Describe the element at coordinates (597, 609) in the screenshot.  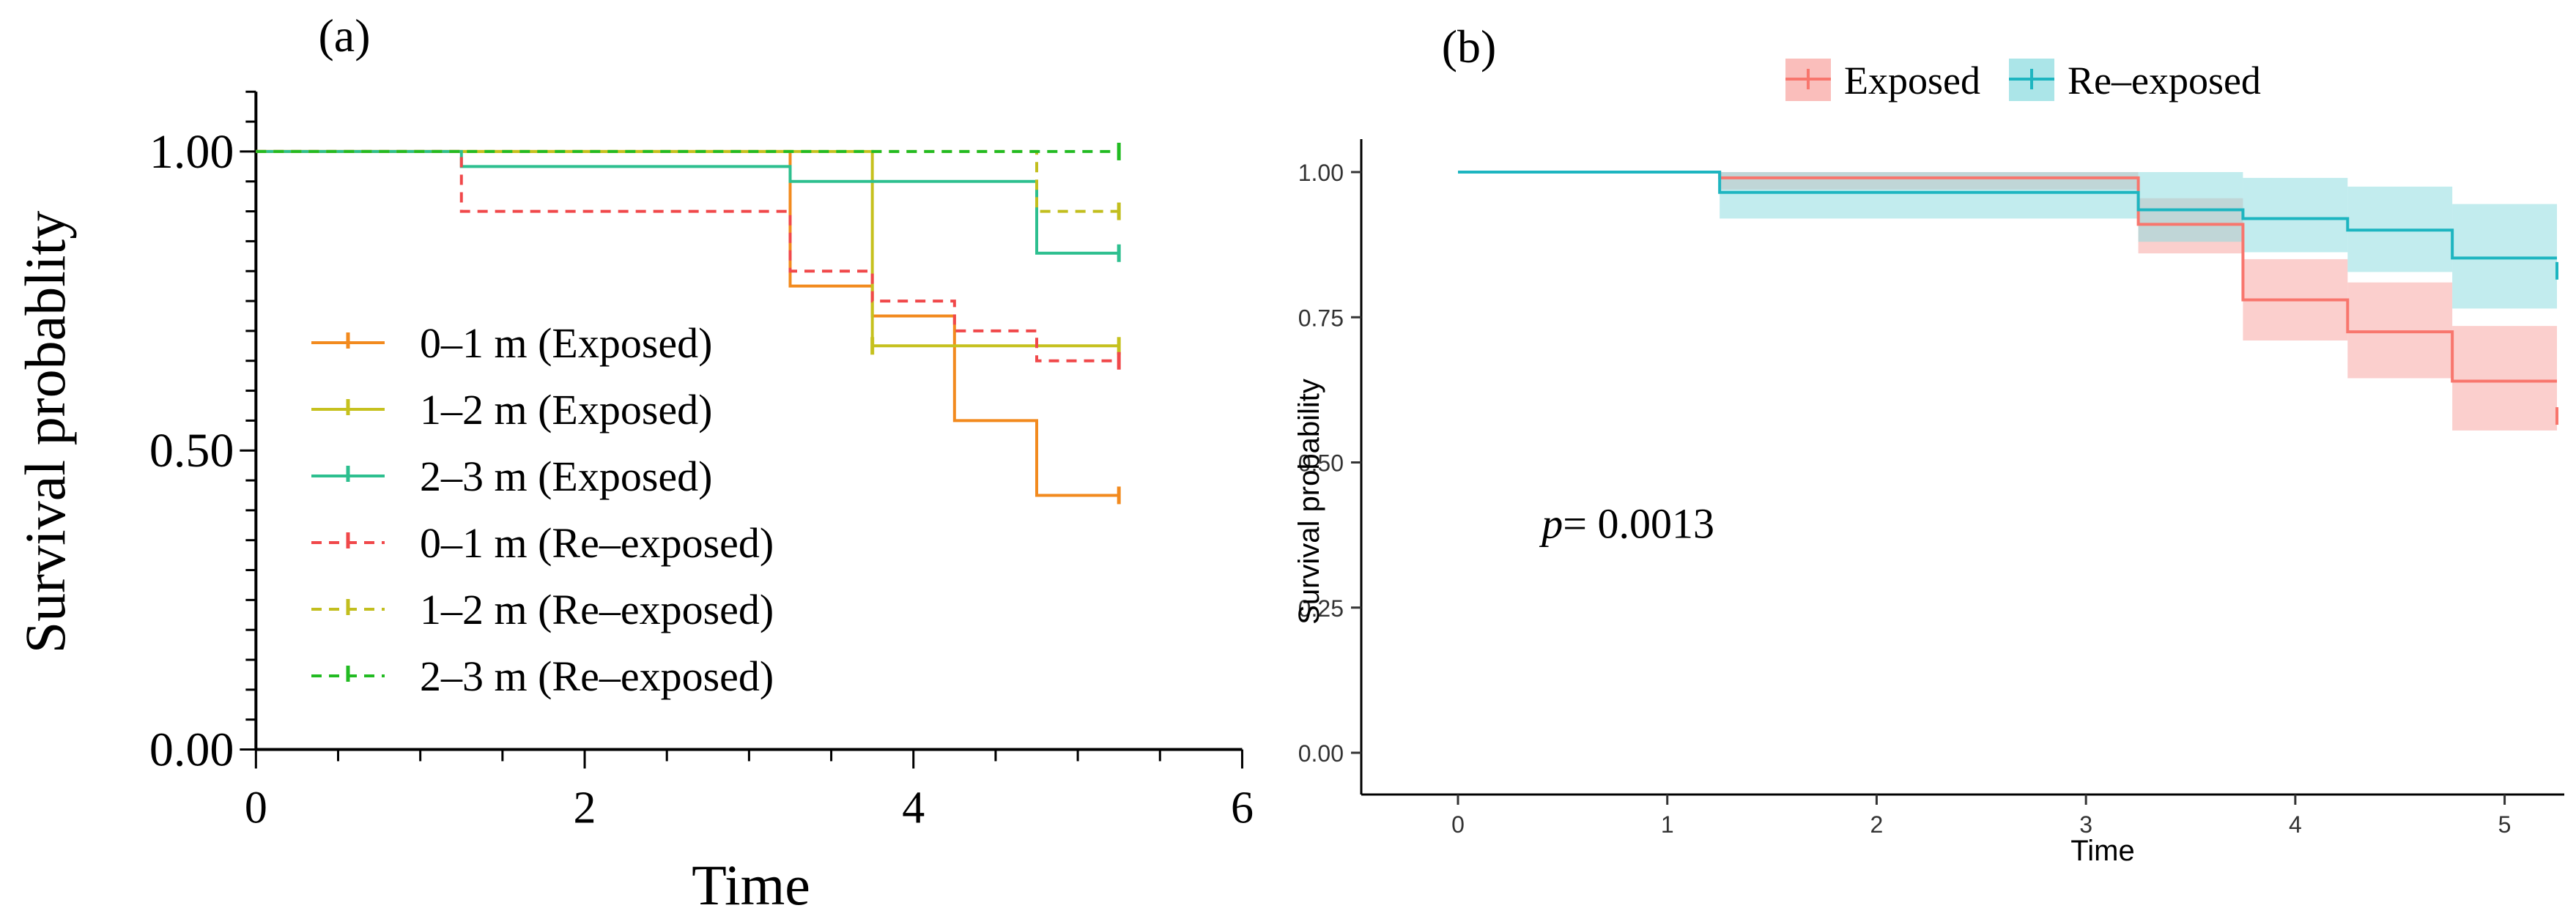
I see `panel-a-legend-label: 1–2 m (Re–exposed)` at that location.